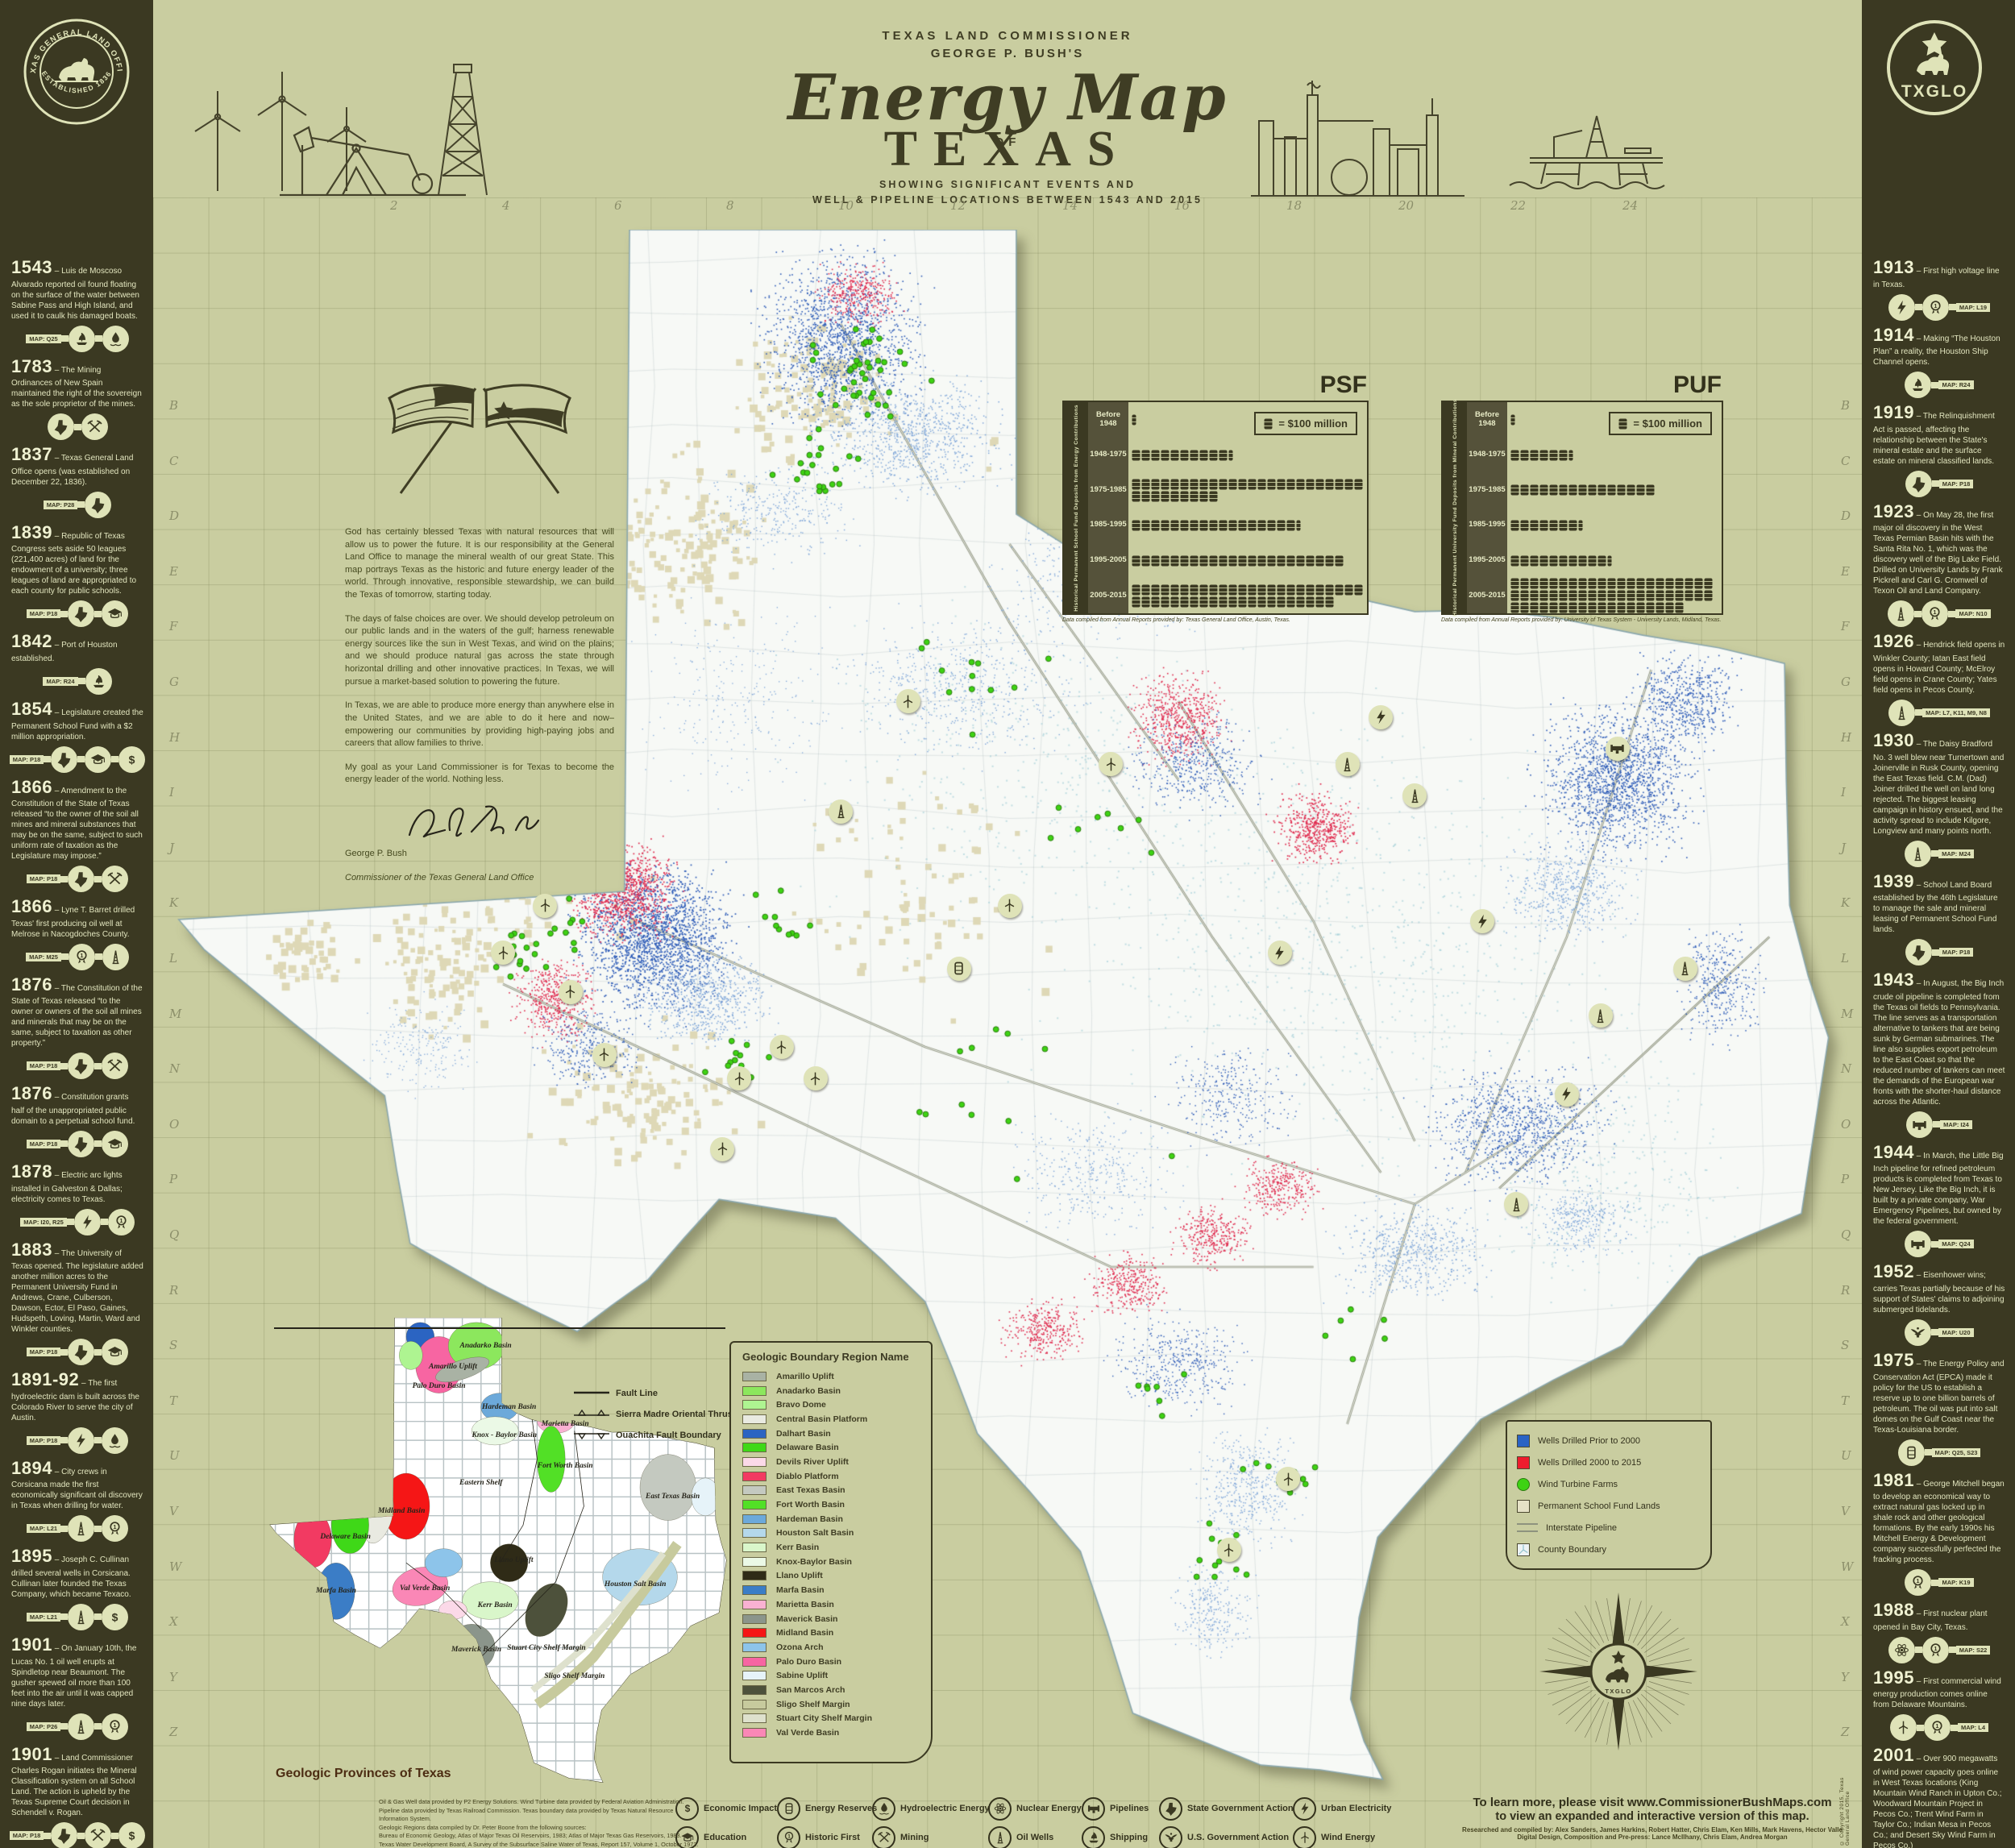  I want to click on timeline-icon-row: 1 MAP: S22, so click(1939, 1649).